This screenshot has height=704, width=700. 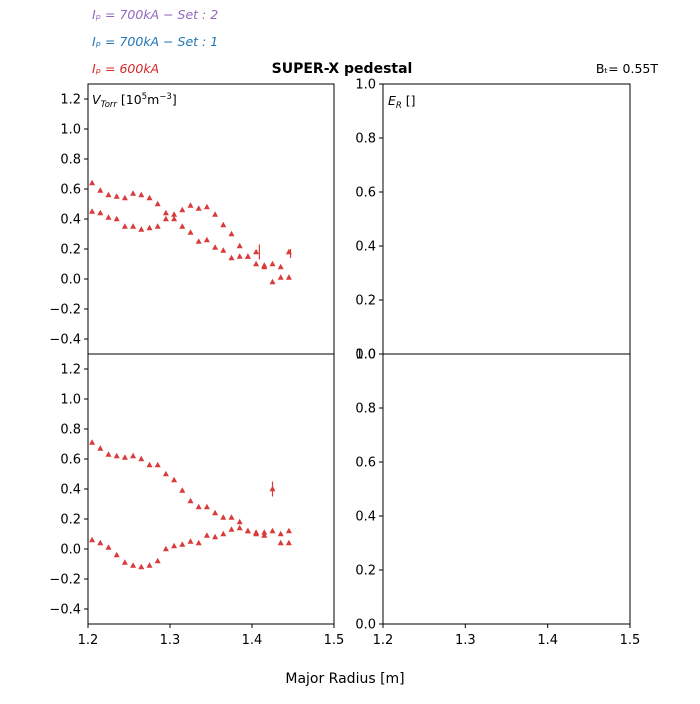 What do you see at coordinates (70, 100) in the screenshot?
I see `y-tick-label-top-left: 1.2` at bounding box center [70, 100].